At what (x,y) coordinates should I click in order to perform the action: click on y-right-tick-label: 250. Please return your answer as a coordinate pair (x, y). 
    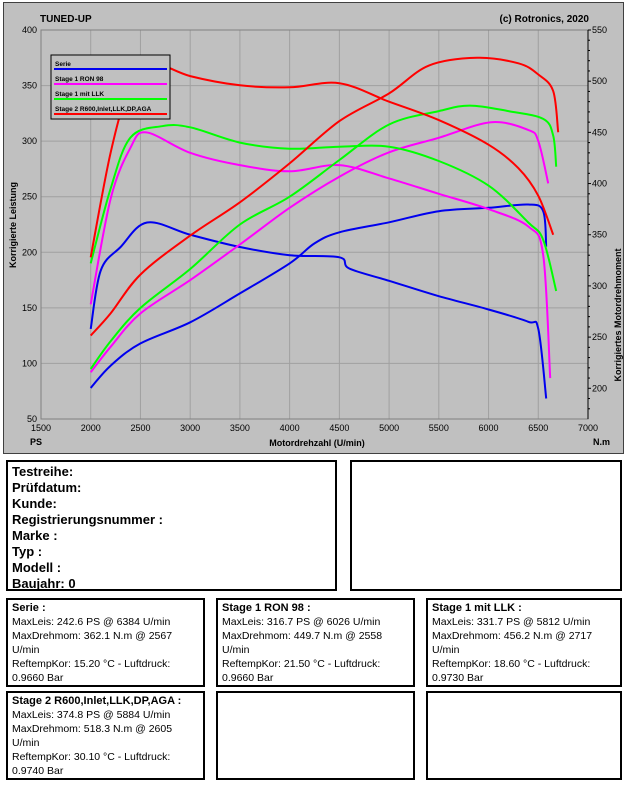
    Looking at the image, I should click on (599, 337).